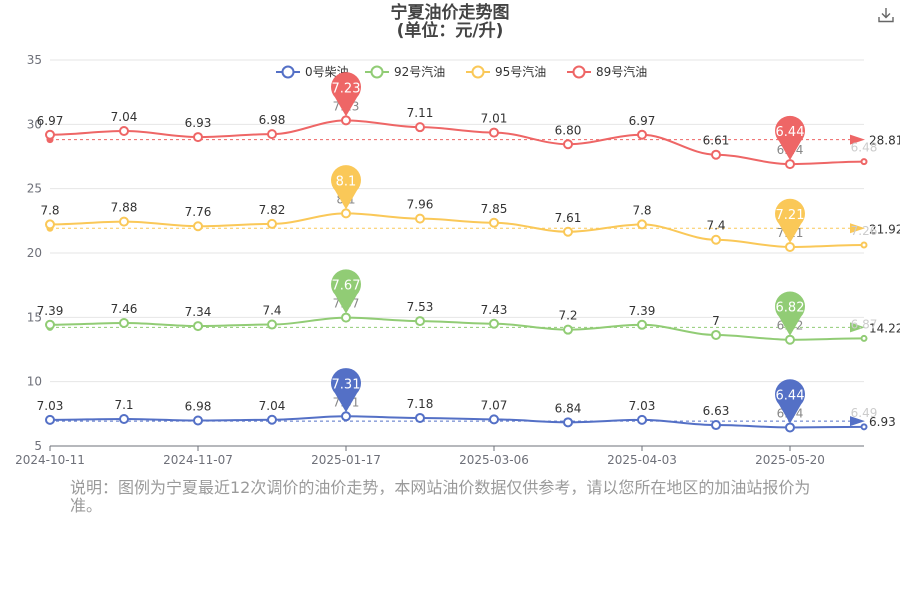 Image resolution: width=900 pixels, height=600 pixels. What do you see at coordinates (34, 317) in the screenshot?
I see `y-tick-label: 15` at bounding box center [34, 317].